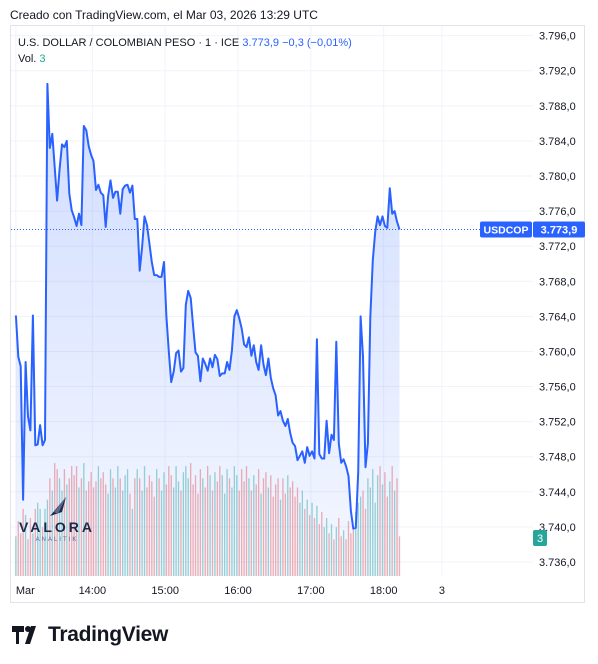 The width and height of the screenshot is (598, 664). Describe the element at coordinates (557, 317) in the screenshot. I see `y-tick-label: 3.764,0` at that location.